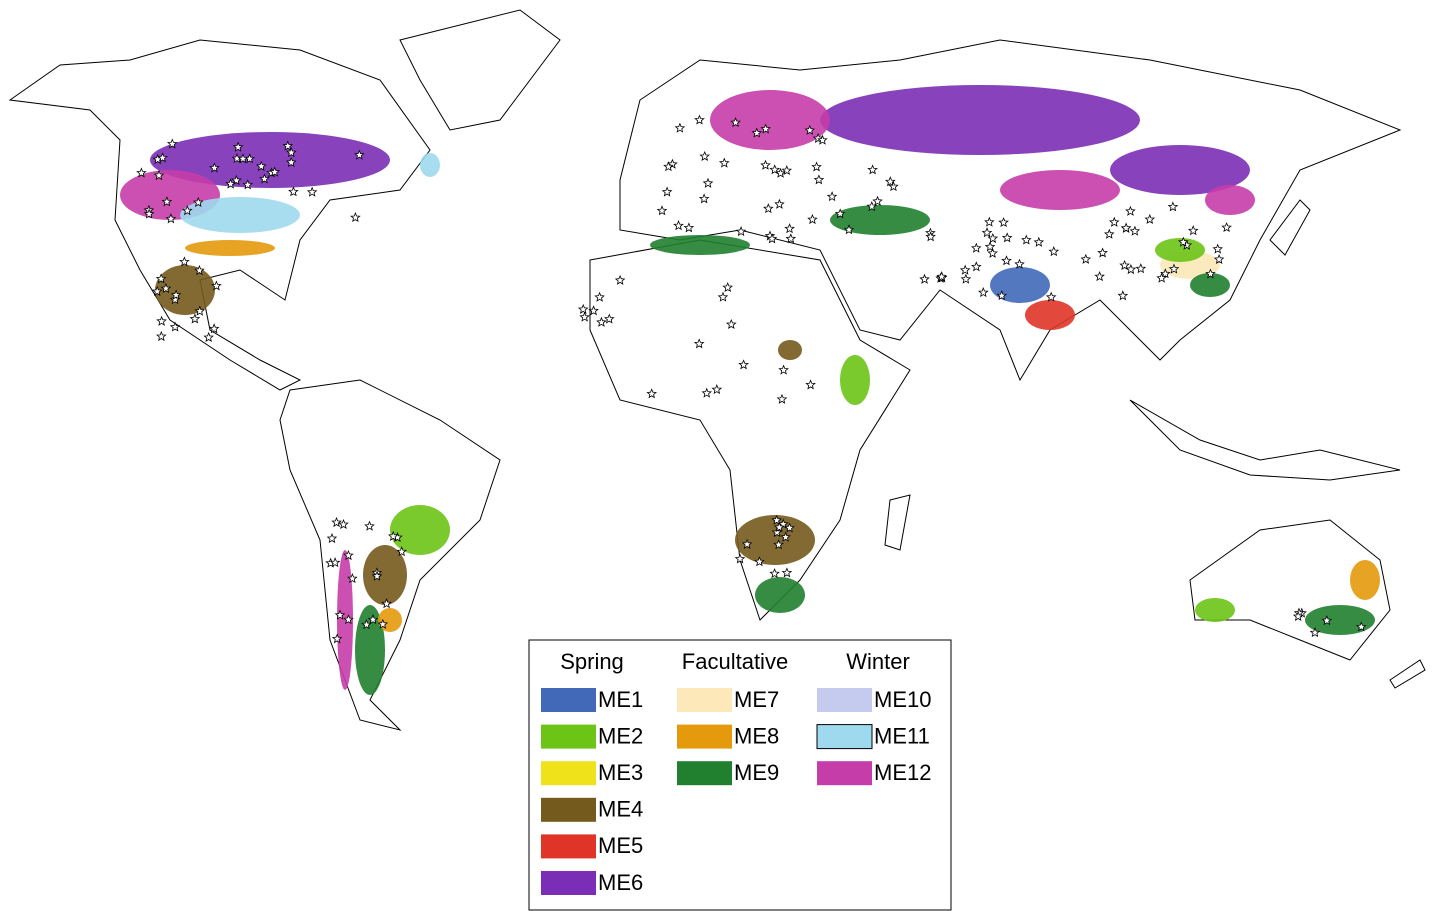 This screenshot has height=911, width=1435. What do you see at coordinates (1265, 440) in the screenshot?
I see `indonesia` at bounding box center [1265, 440].